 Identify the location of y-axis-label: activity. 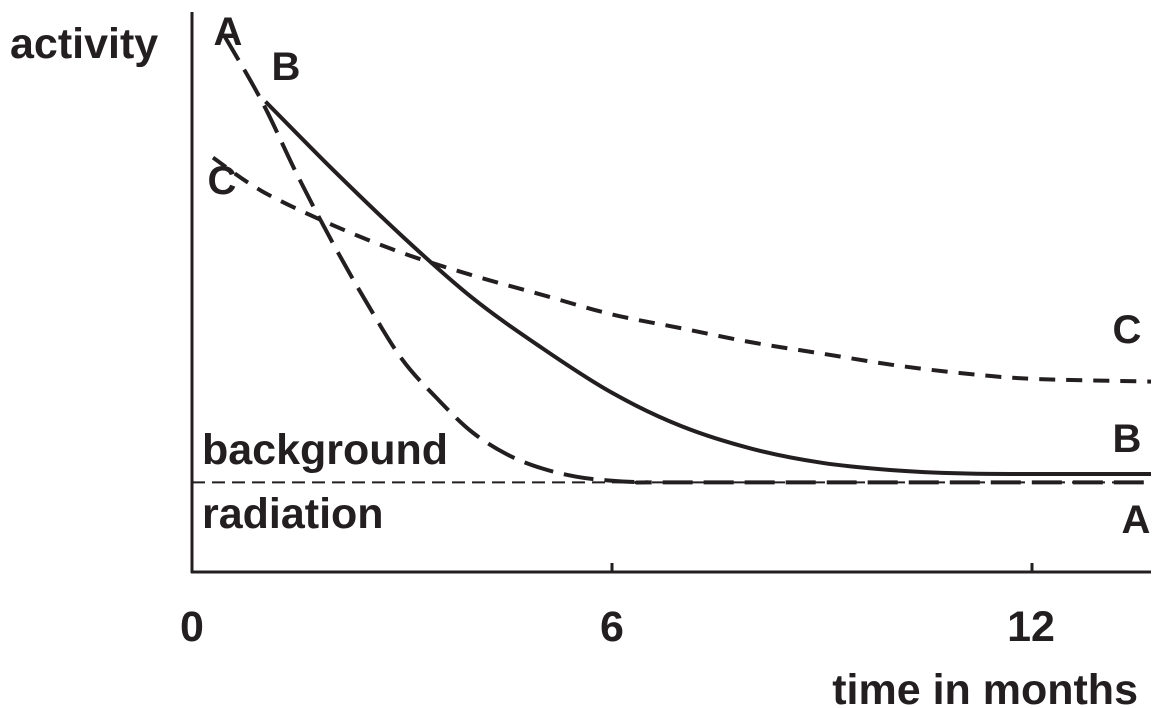
(84, 44).